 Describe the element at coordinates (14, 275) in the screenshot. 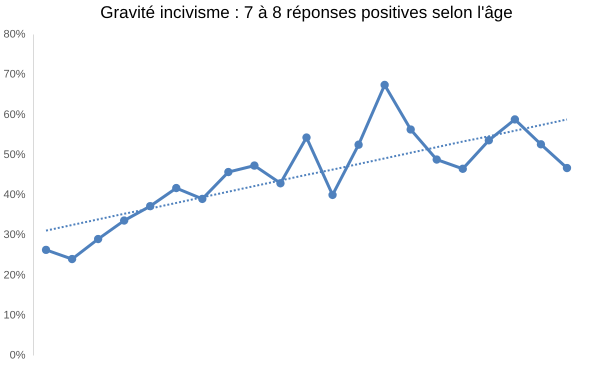

I see `y-tick-label: 20%` at that location.